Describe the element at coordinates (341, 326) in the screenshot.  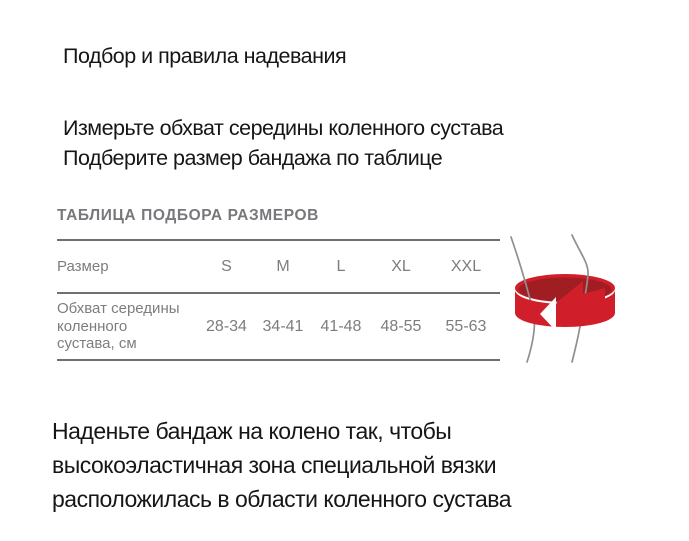
I see `measurement-cell-l: 41-48` at that location.